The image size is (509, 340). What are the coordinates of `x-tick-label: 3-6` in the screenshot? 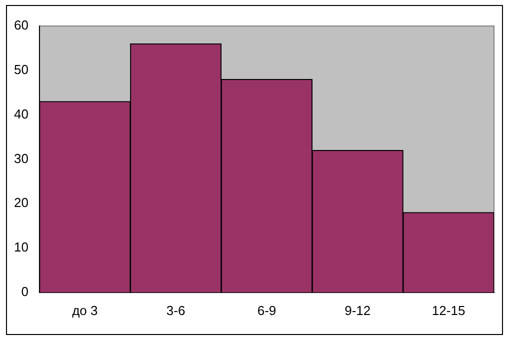 It's located at (176, 310).